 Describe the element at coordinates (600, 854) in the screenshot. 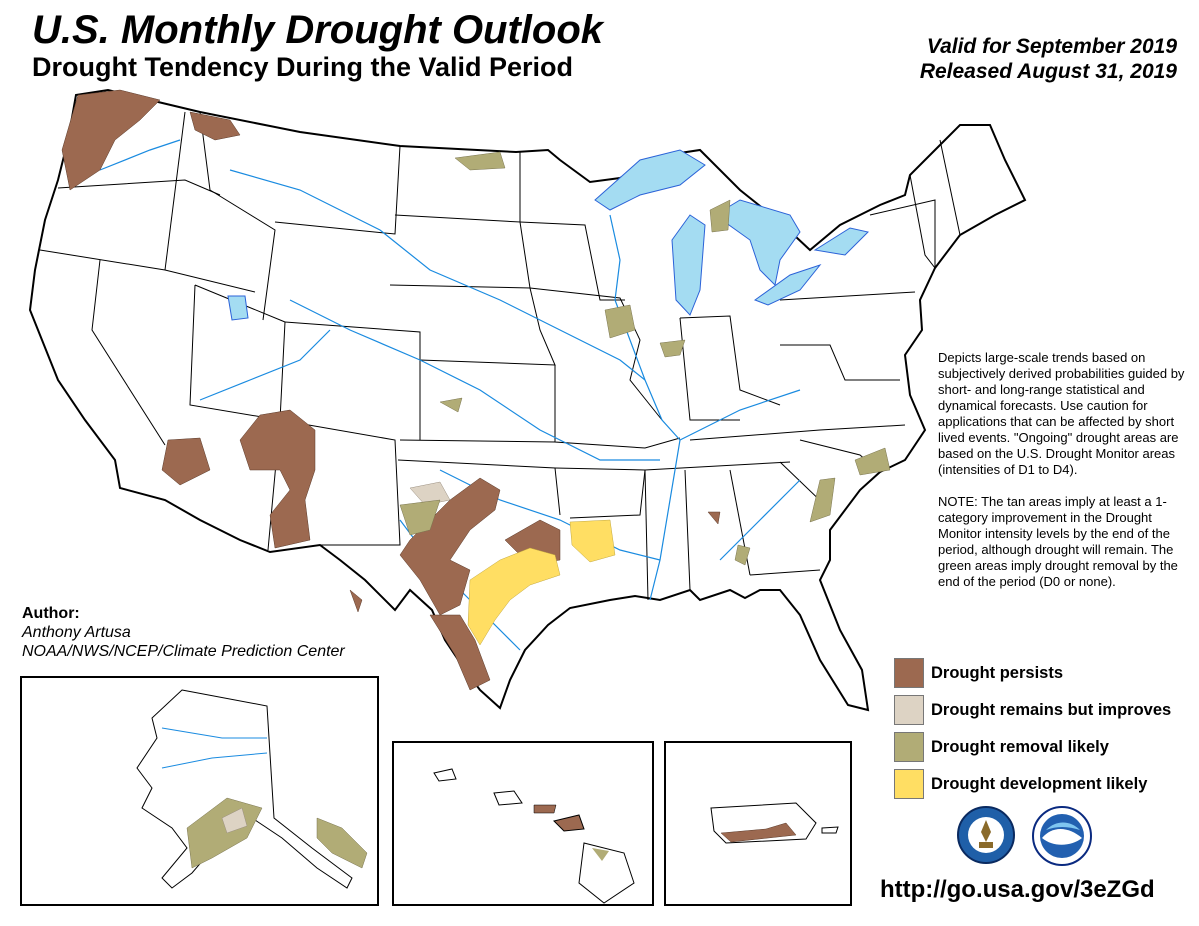

I see `hawaii-drought-removal` at that location.